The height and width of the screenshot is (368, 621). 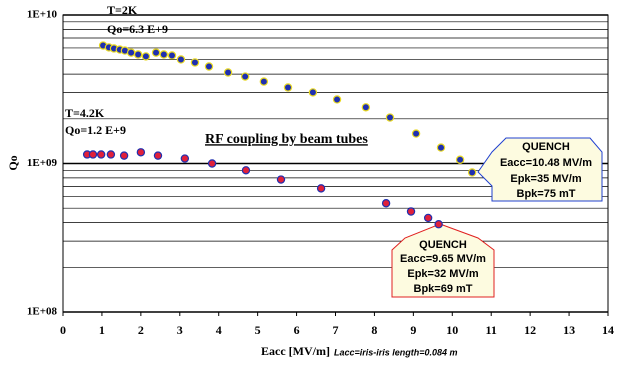 What do you see at coordinates (336, 330) in the screenshot?
I see `x-tick-label: 7` at bounding box center [336, 330].